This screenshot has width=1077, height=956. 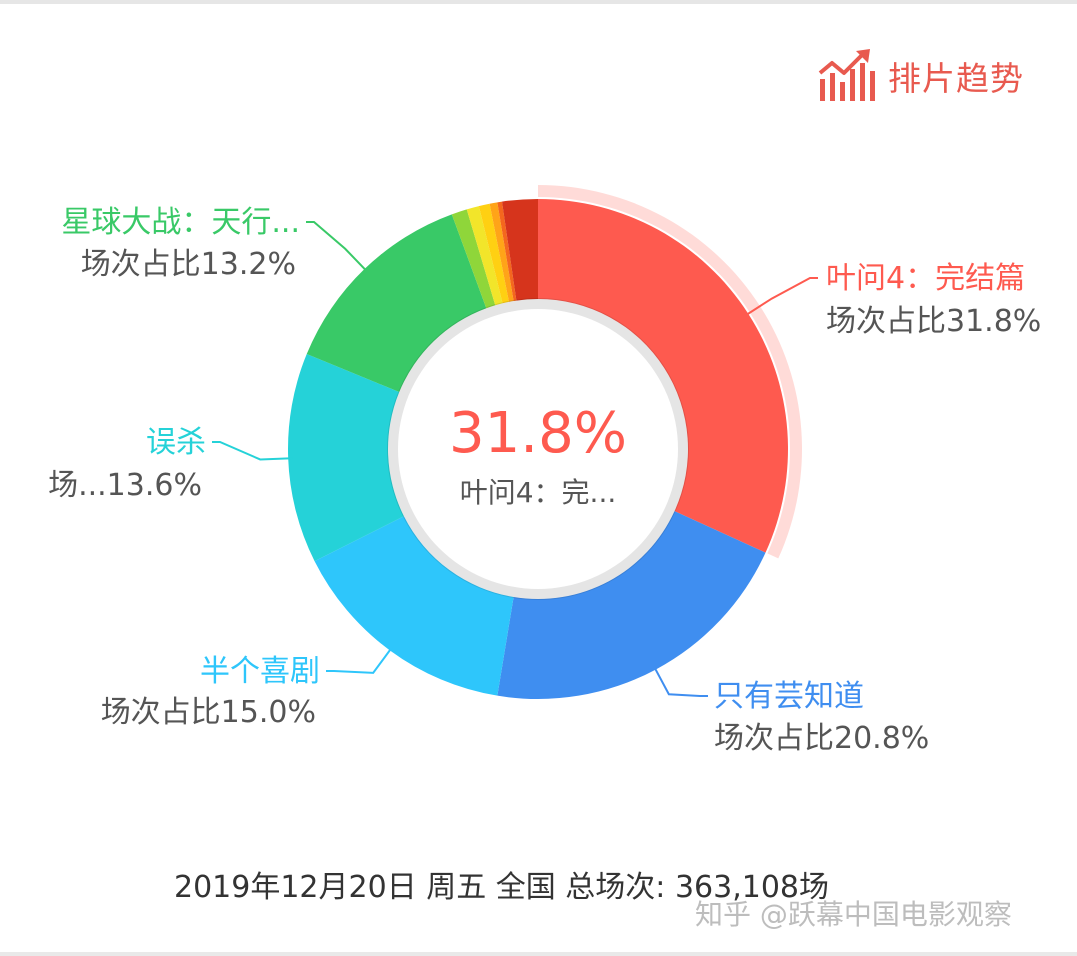 I want to click on trend-button: 排片趋势, so click(x=933, y=76).